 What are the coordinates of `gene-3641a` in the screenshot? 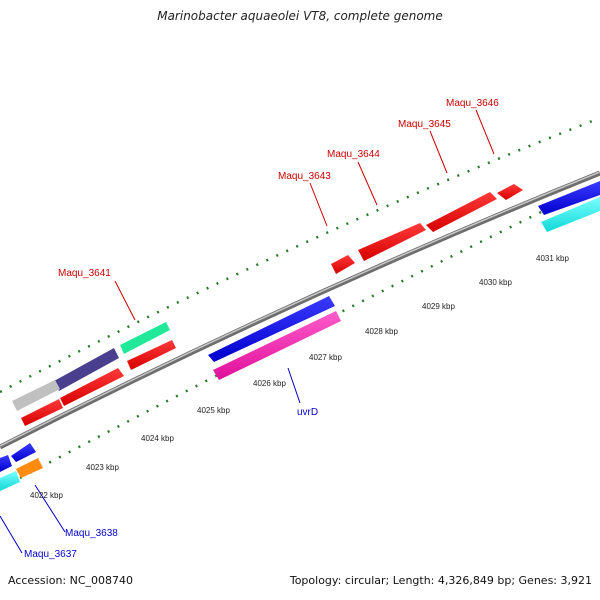 It's located at (145, 338).